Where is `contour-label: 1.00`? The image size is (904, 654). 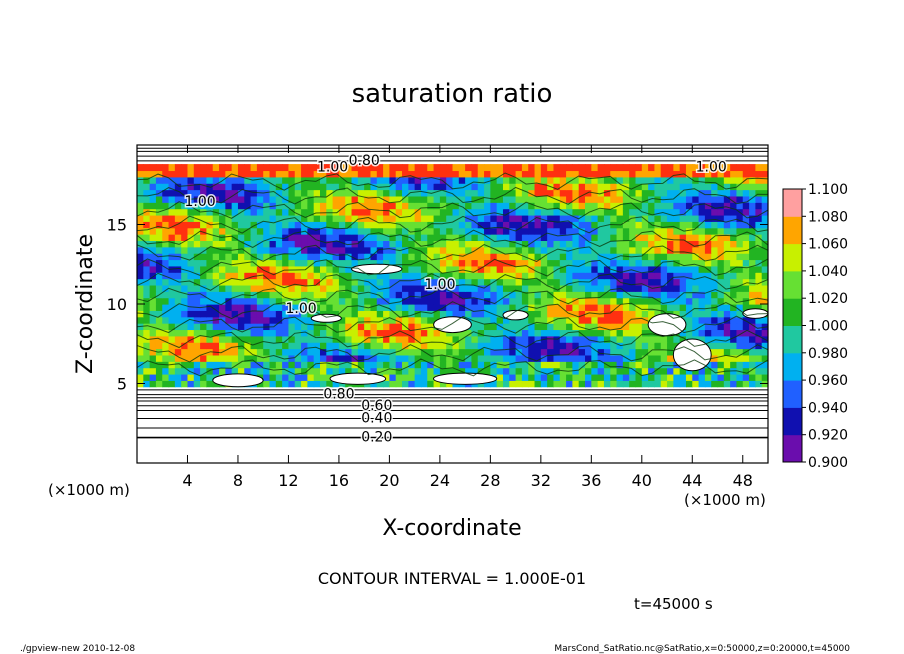 contour-label: 1.00 is located at coordinates (301, 309).